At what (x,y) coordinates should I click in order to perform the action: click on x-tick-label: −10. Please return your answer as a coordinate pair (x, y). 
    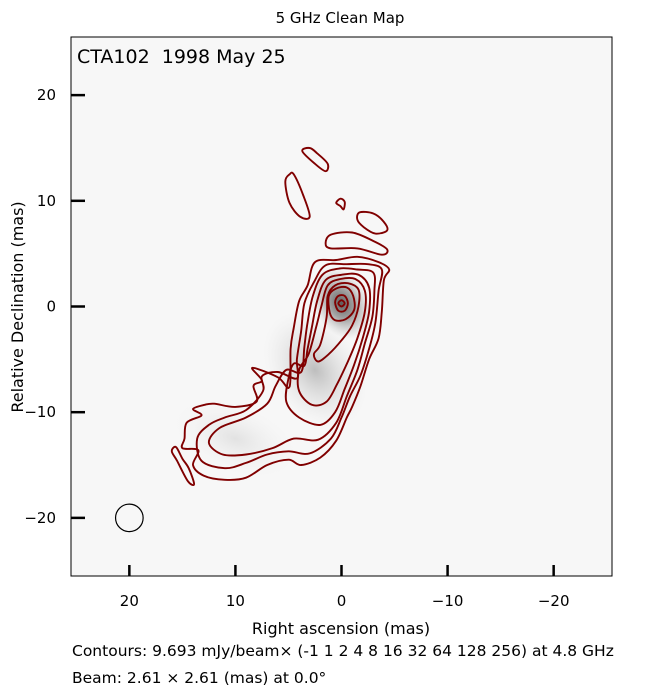
    Looking at the image, I should click on (448, 601).